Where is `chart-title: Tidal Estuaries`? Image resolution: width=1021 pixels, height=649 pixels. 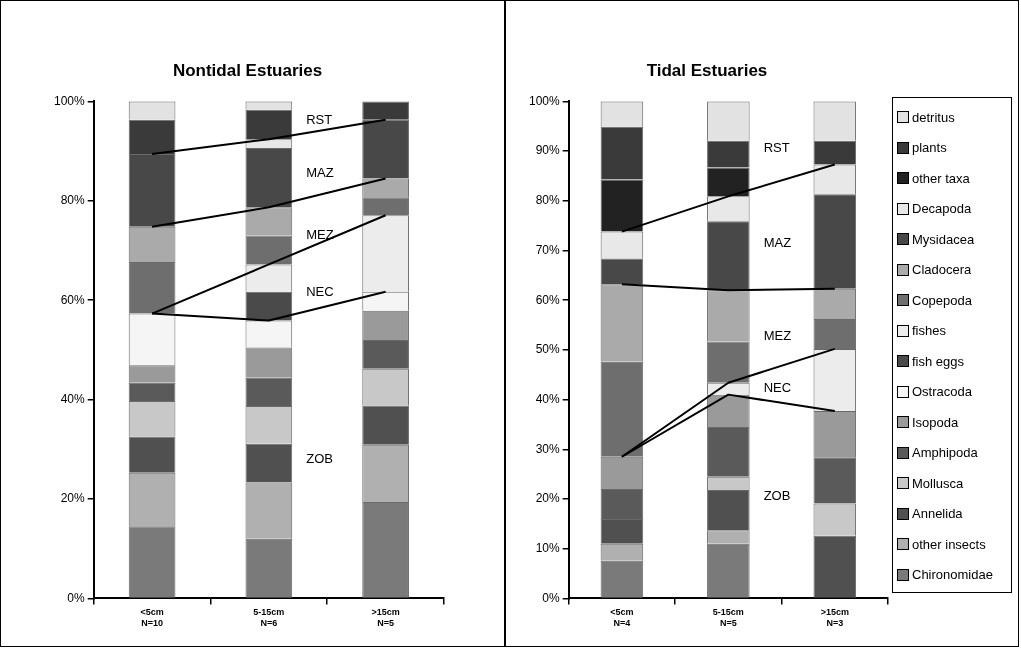 chart-title: Tidal Estuaries is located at coordinates (707, 70).